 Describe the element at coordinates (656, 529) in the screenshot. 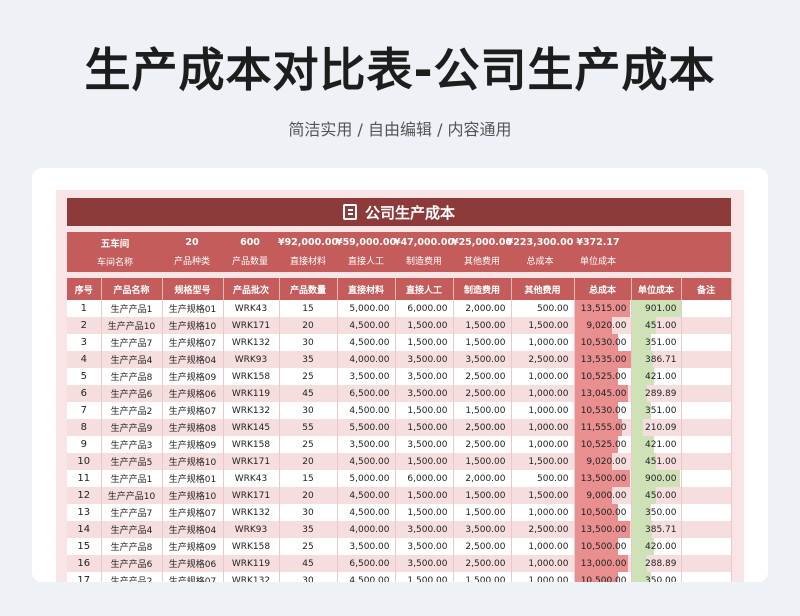

I see `cell-unit: 385.71` at that location.